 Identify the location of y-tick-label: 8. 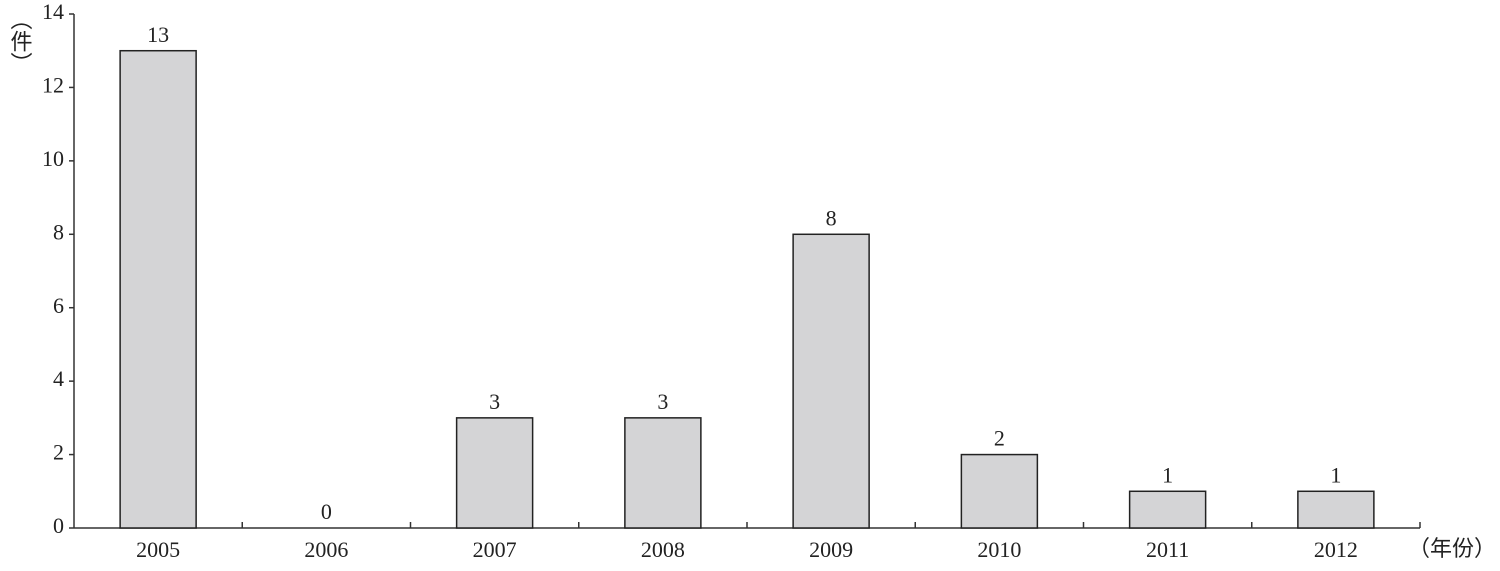
(58, 231).